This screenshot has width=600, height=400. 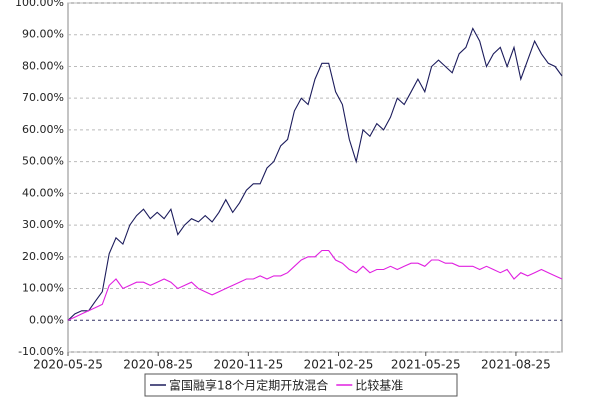 What do you see at coordinates (43, 65) in the screenshot?
I see `y-tick-label: 80.00%` at bounding box center [43, 65].